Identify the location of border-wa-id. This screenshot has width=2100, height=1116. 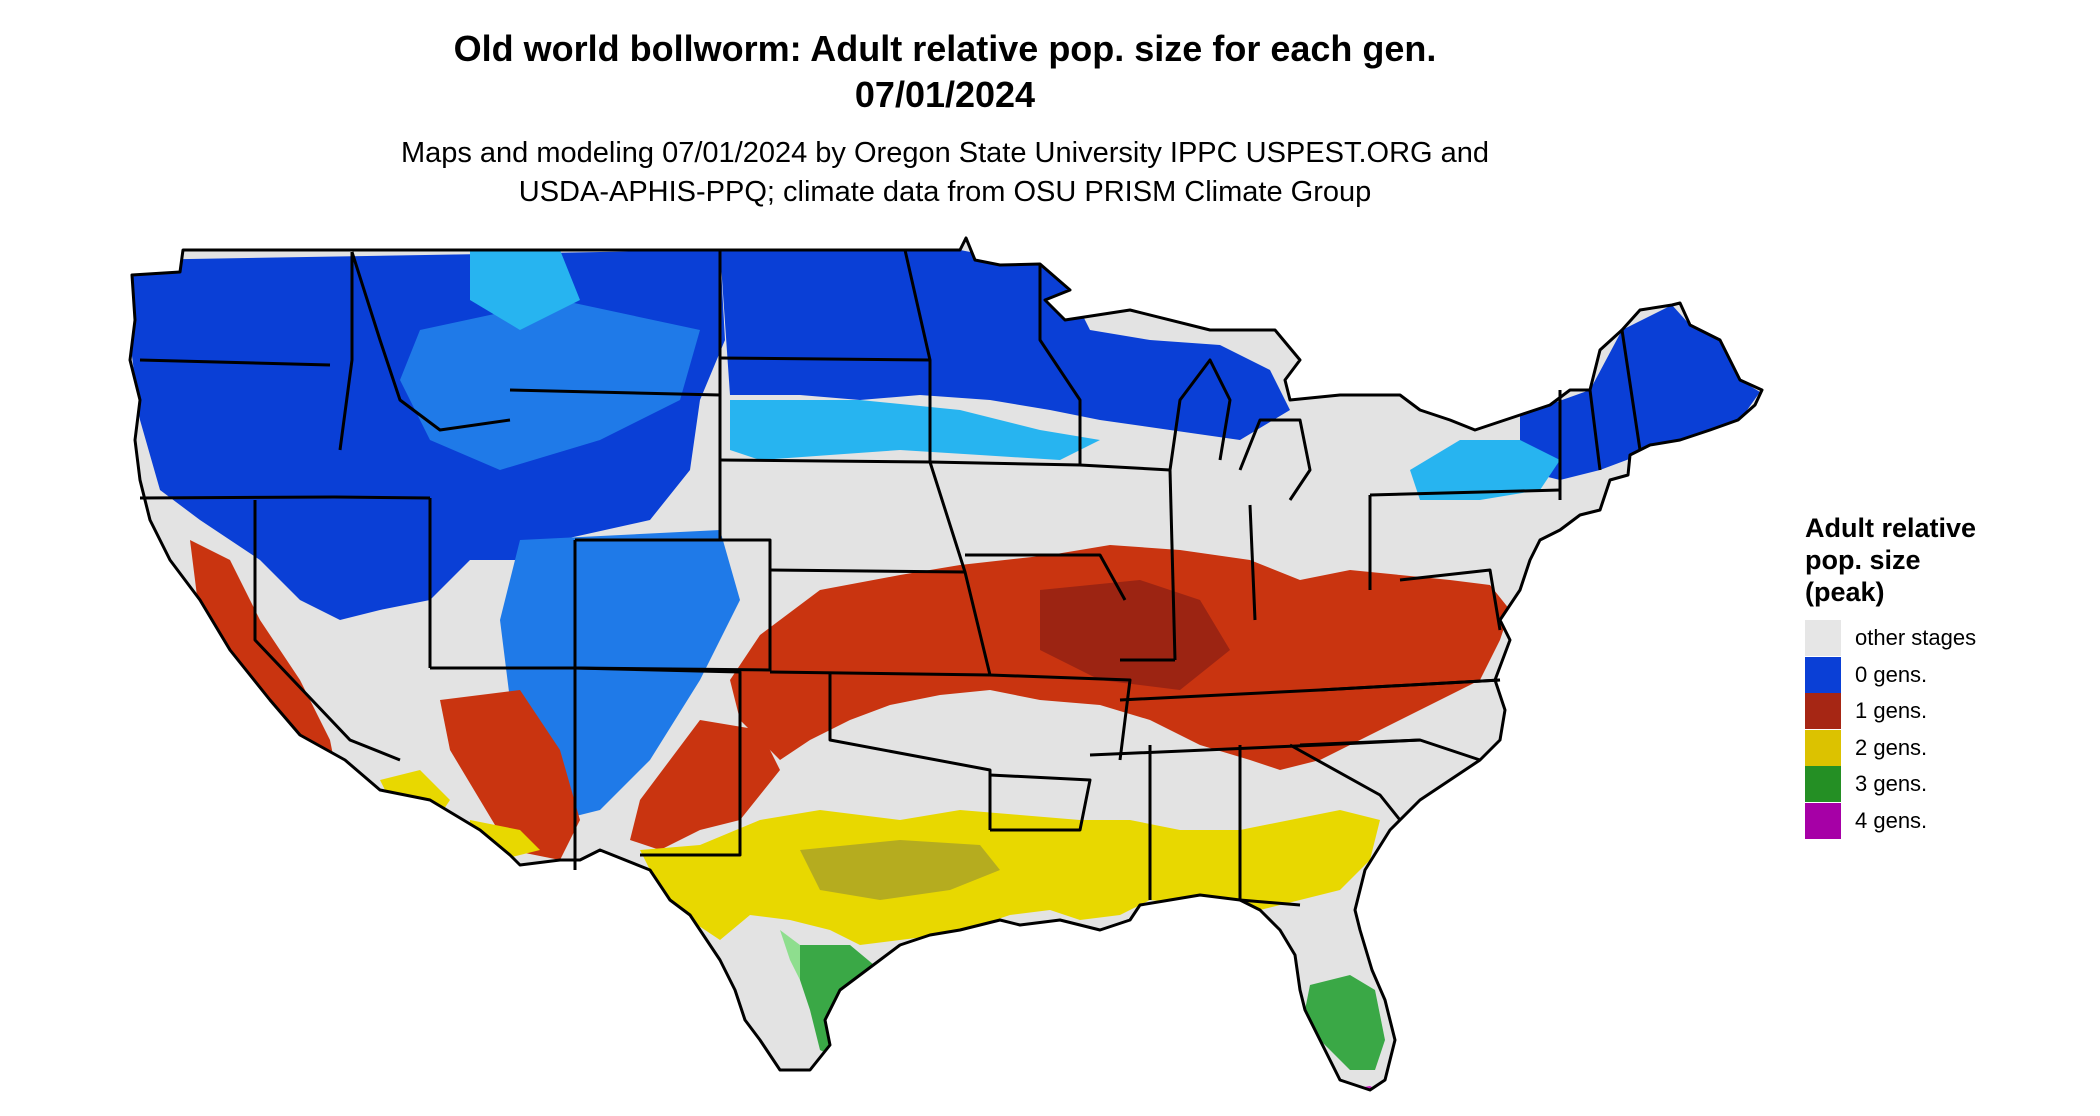
(346, 351).